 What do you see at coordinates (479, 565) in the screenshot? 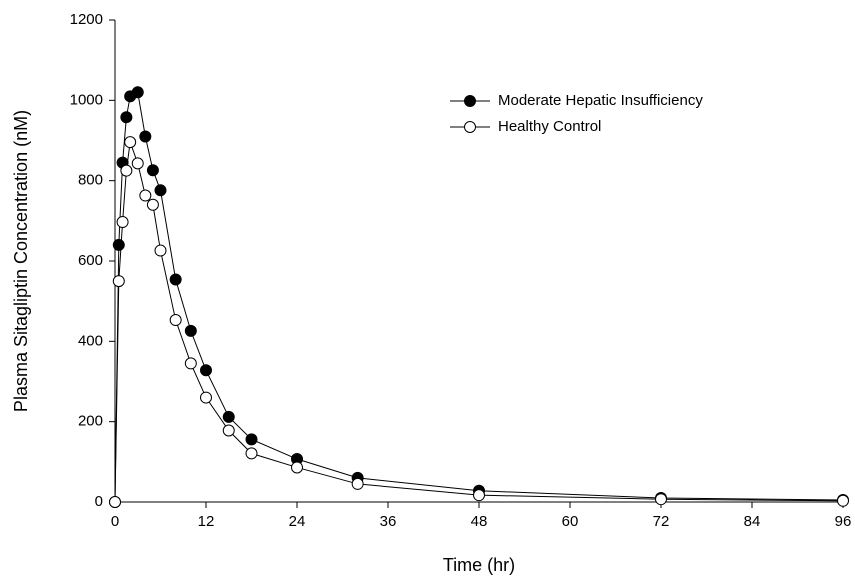
I see `x-axis-title: Time (hr)` at bounding box center [479, 565].